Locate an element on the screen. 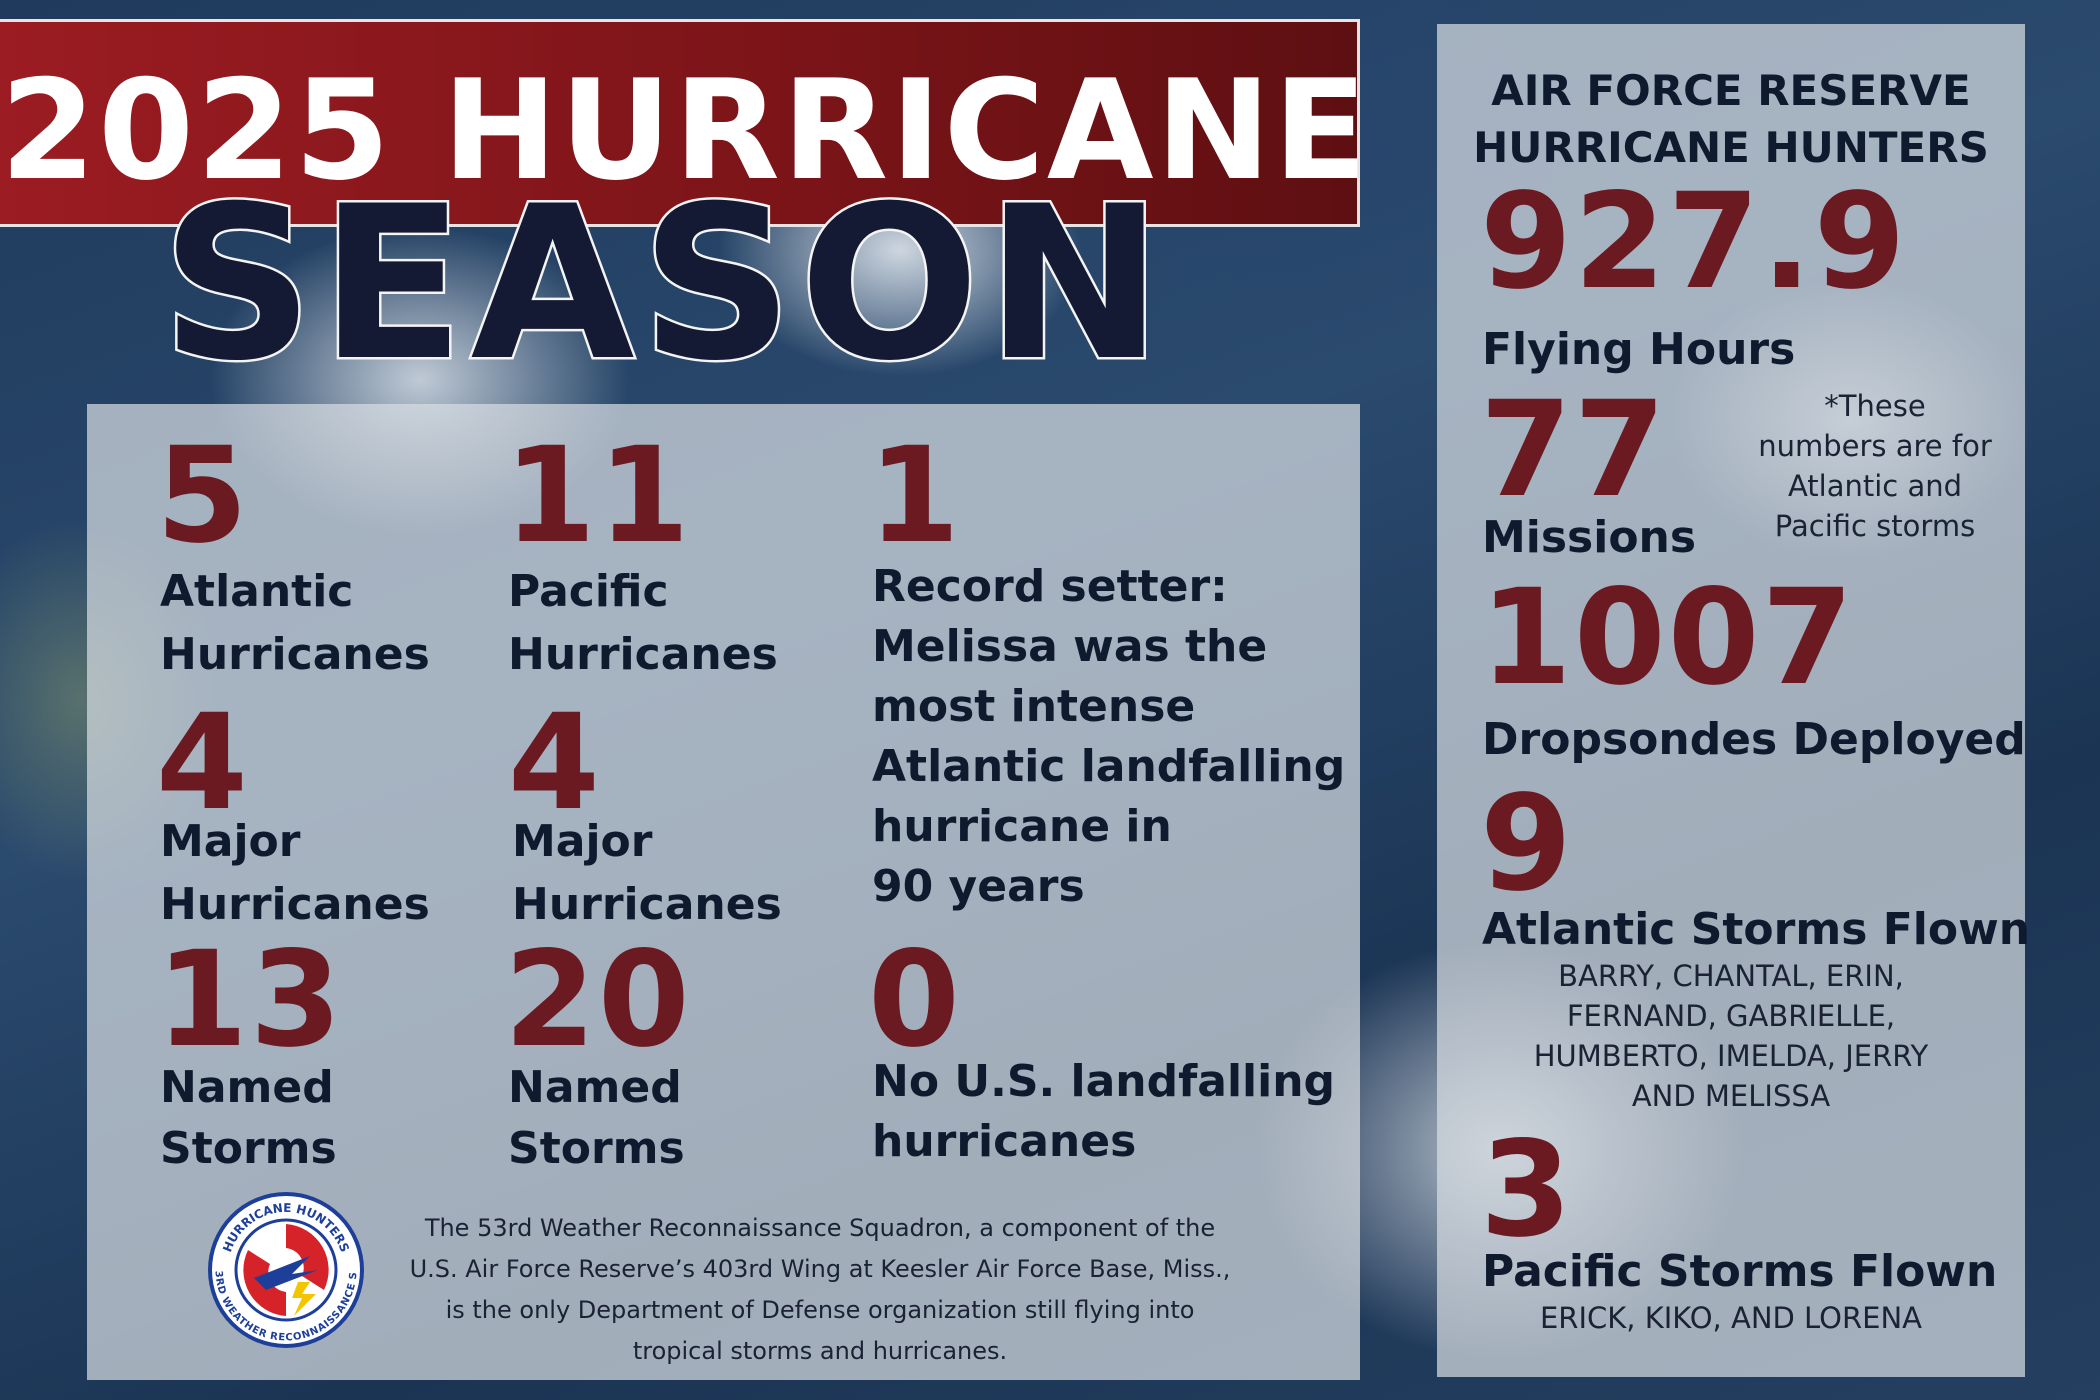 The height and width of the screenshot is (1400, 2100). stat-number: 5 is located at coordinates (203, 496).